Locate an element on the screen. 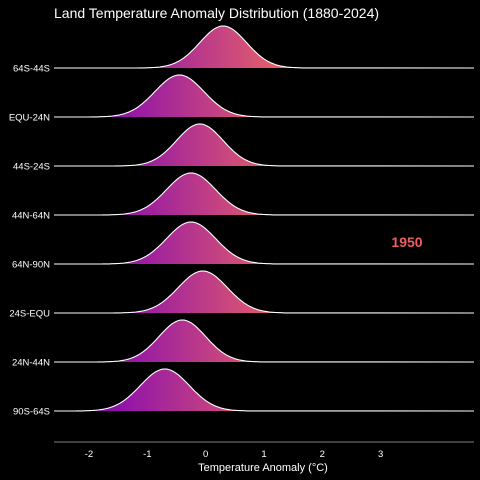 The width and height of the screenshot is (480, 480). ridge-line-equ-24n is located at coordinates (264, 96).